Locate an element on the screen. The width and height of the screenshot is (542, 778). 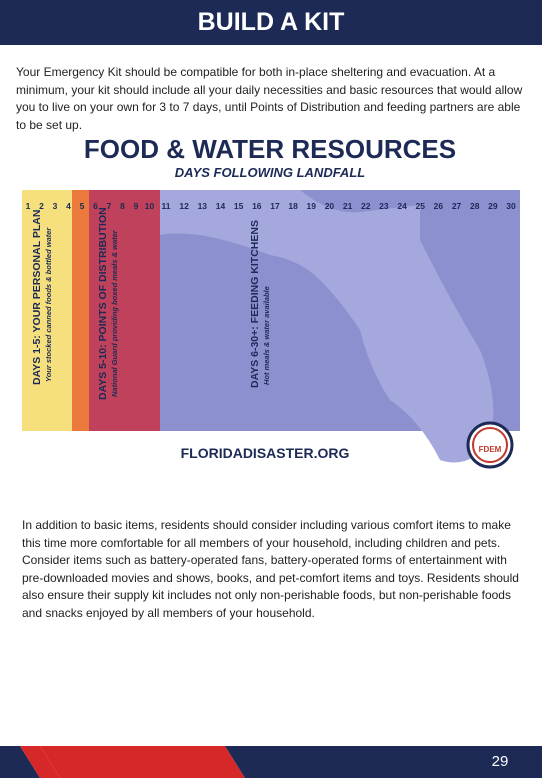
phase-label: DAYS 5-10: POINTS OF DISTRIBUTION is located at coordinates (103, 303).